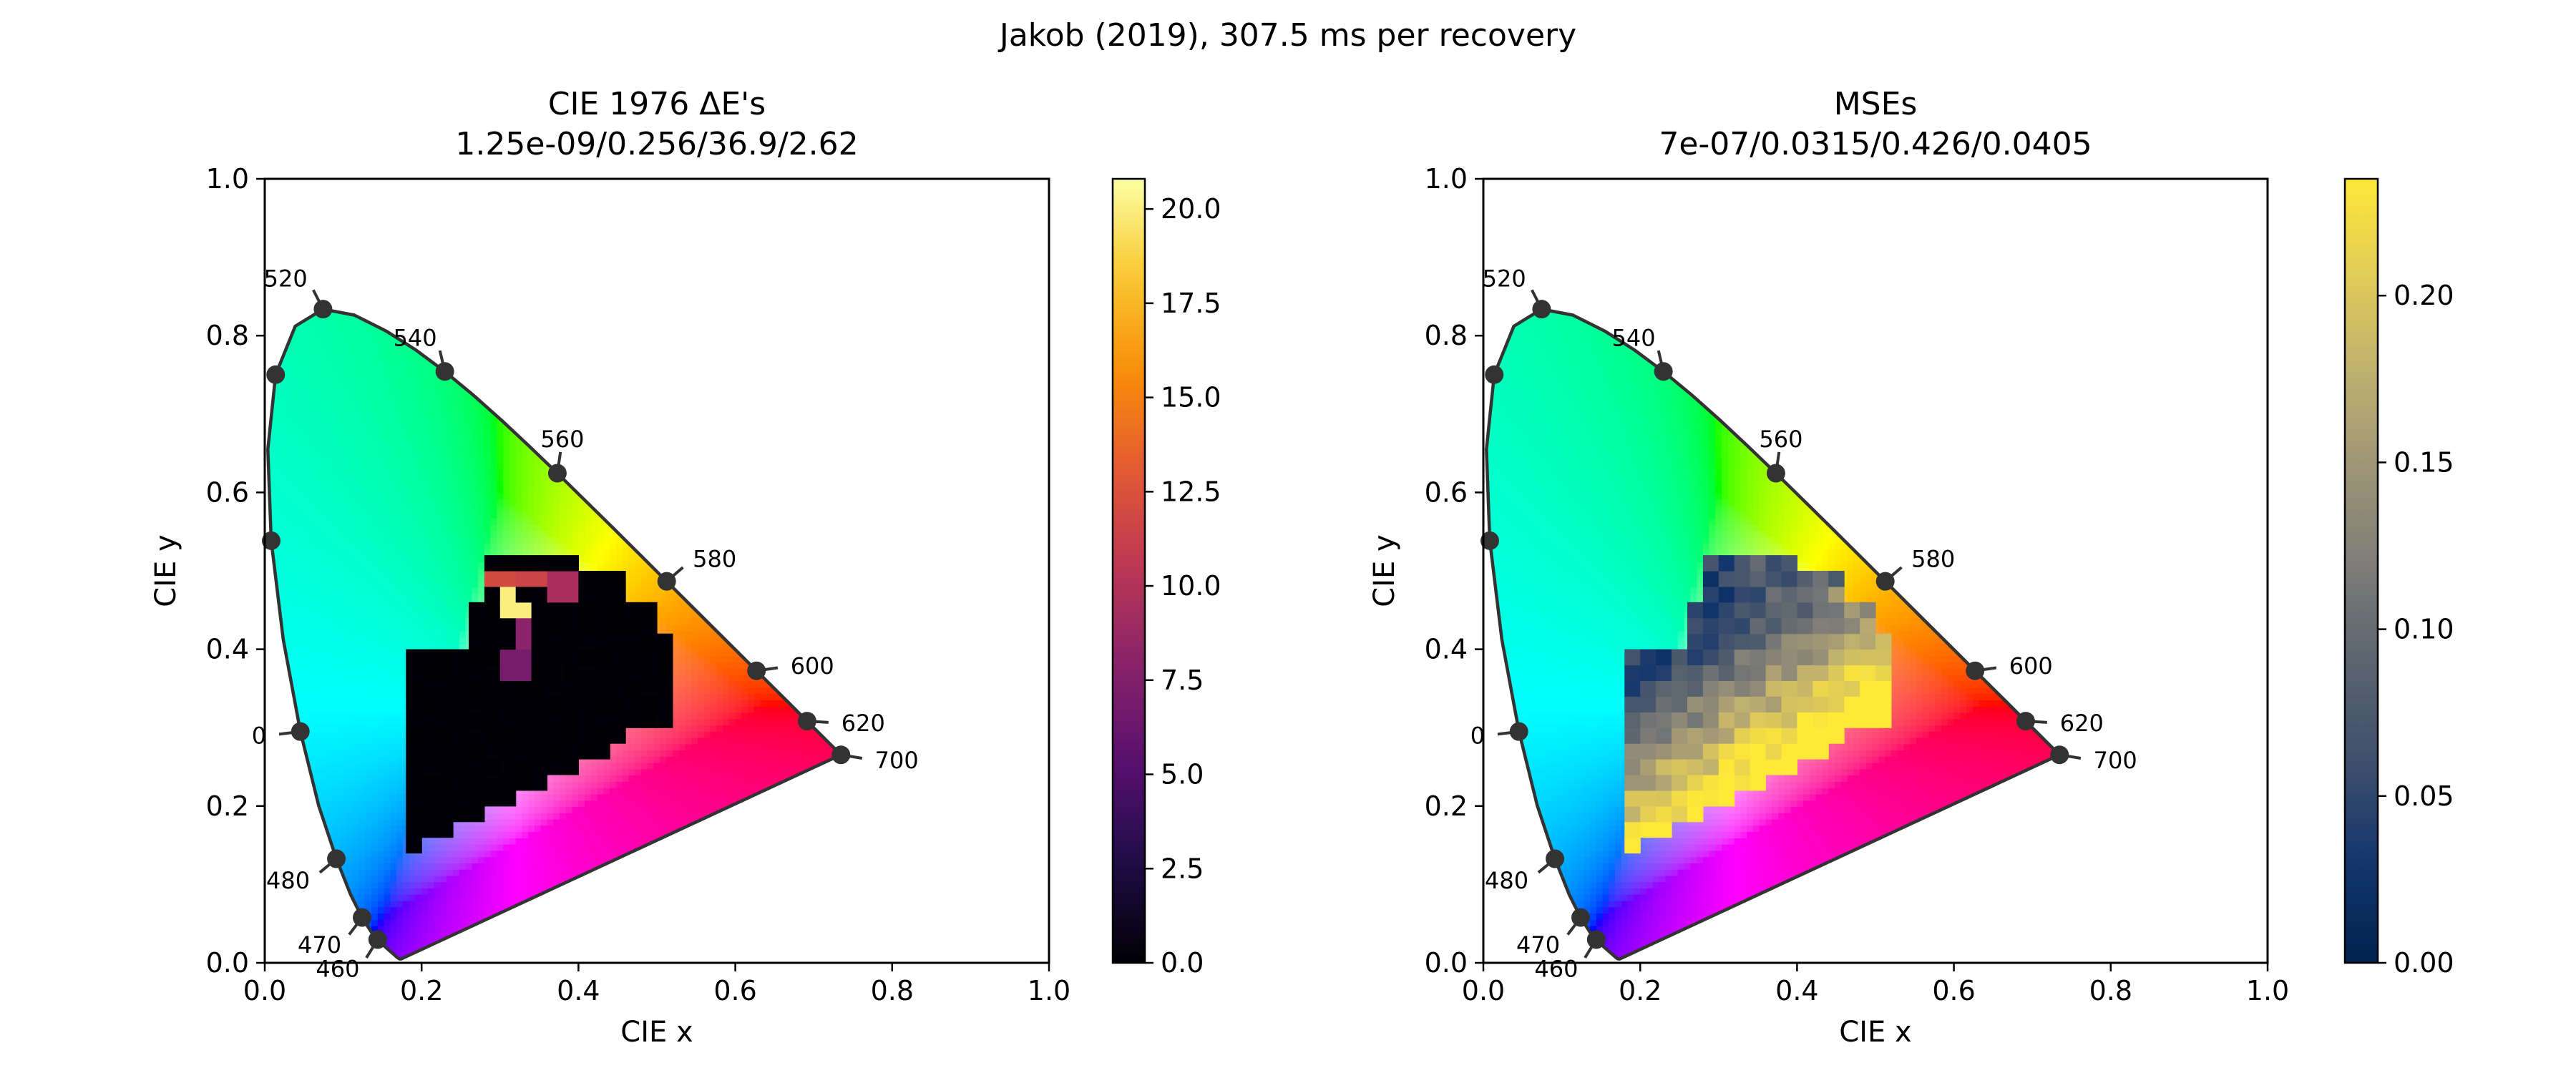  I want to click on locus-label-480: 480, so click(1506, 880).